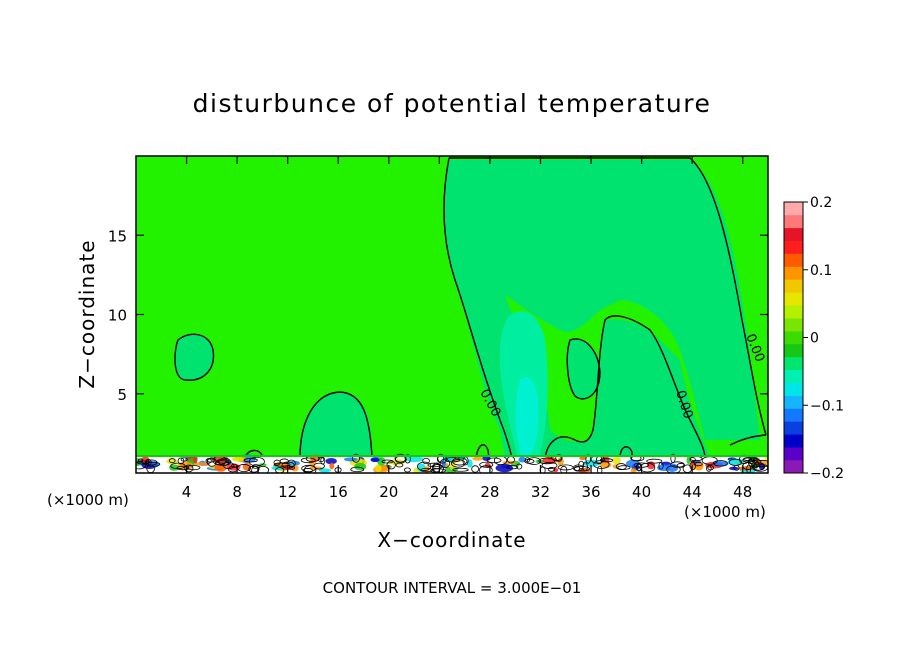 Image resolution: width=904 pixels, height=654 pixels. Describe the element at coordinates (821, 271) in the screenshot. I see `colorbar-tick-label: 0.1` at that location.